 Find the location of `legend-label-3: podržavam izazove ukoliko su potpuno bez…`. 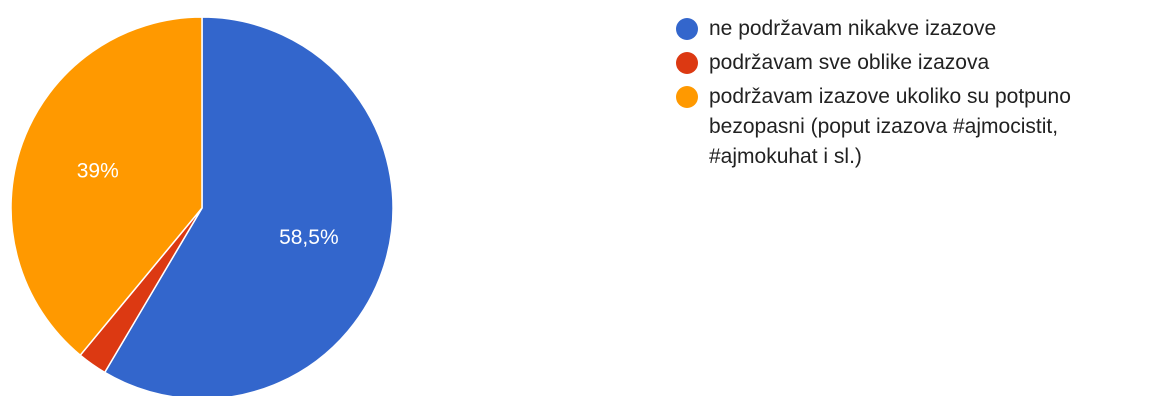

legend-label-3: podržavam izazove ukoliko su potpuno bez… is located at coordinates (890, 126).